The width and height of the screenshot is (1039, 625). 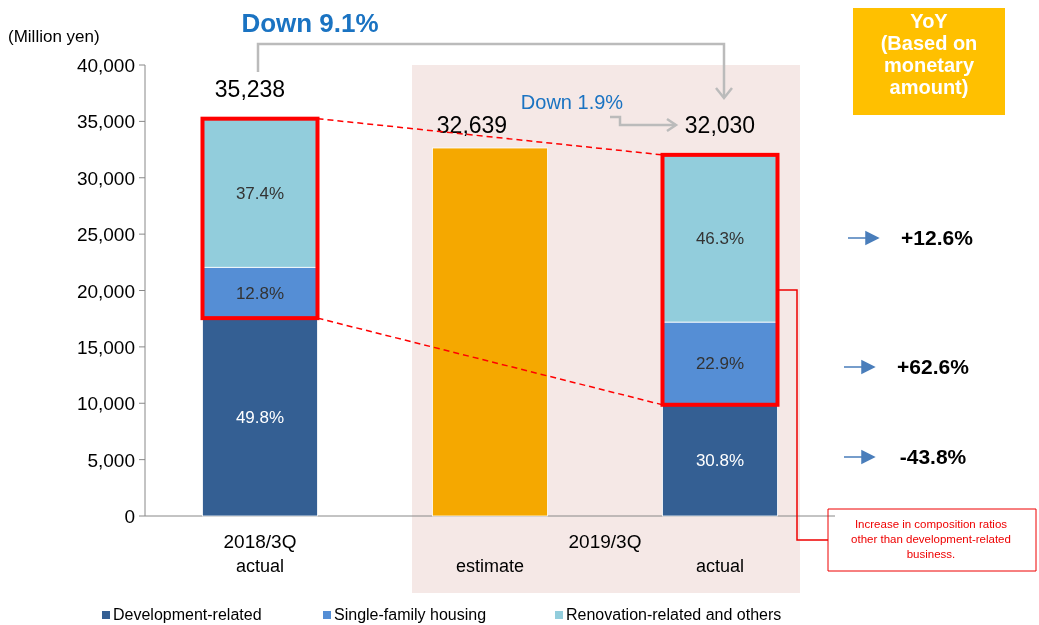 What do you see at coordinates (933, 366) in the screenshot?
I see `text: +62.6%` at bounding box center [933, 366].